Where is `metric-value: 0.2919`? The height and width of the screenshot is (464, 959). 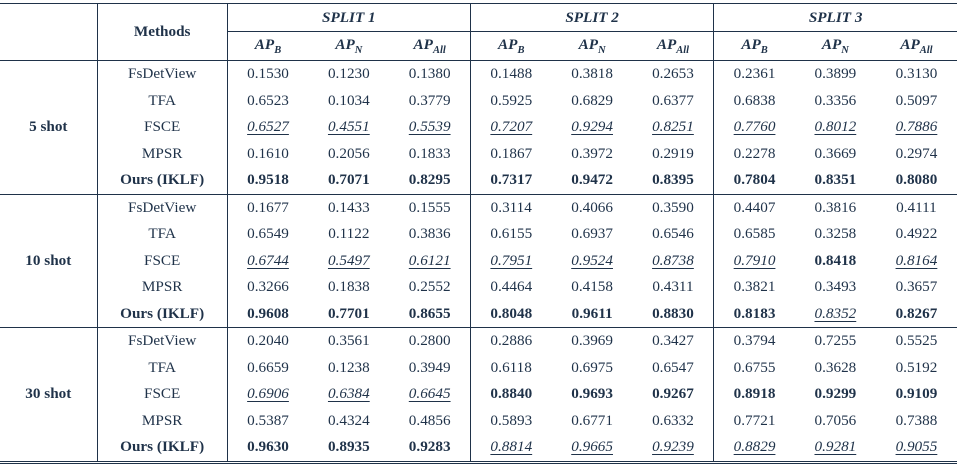 metric-value: 0.2919 is located at coordinates (673, 153).